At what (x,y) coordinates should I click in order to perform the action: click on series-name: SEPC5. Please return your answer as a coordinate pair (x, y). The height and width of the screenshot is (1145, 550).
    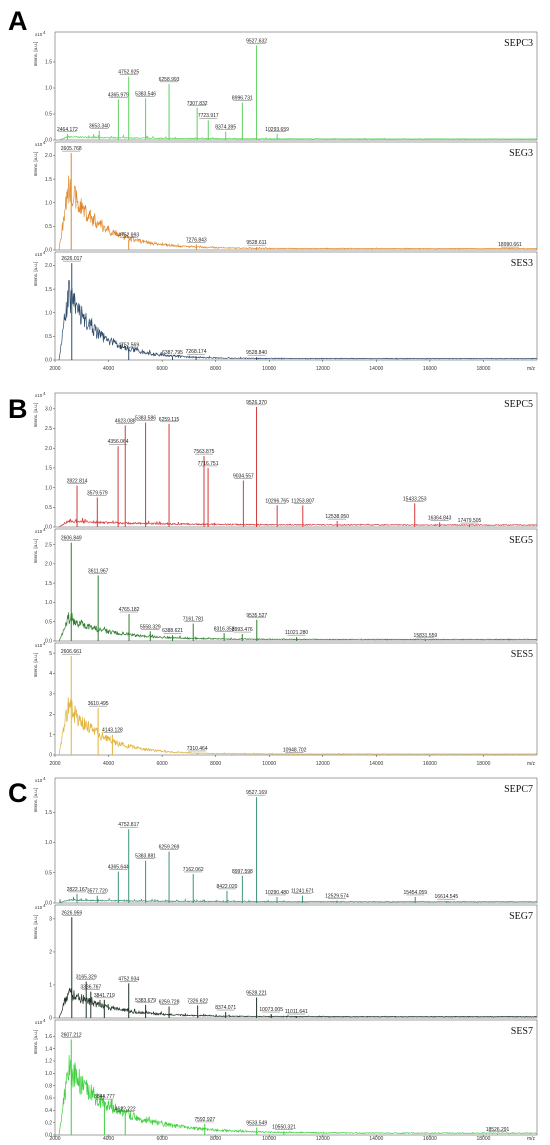
    Looking at the image, I should click on (518, 404).